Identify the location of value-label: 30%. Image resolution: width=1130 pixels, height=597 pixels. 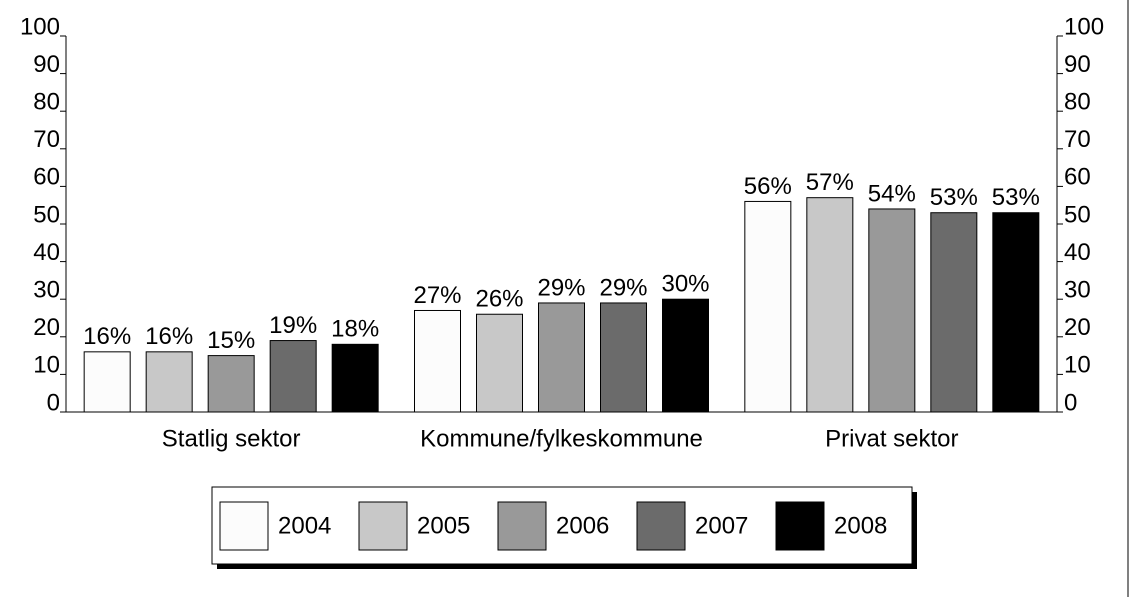
(685, 284).